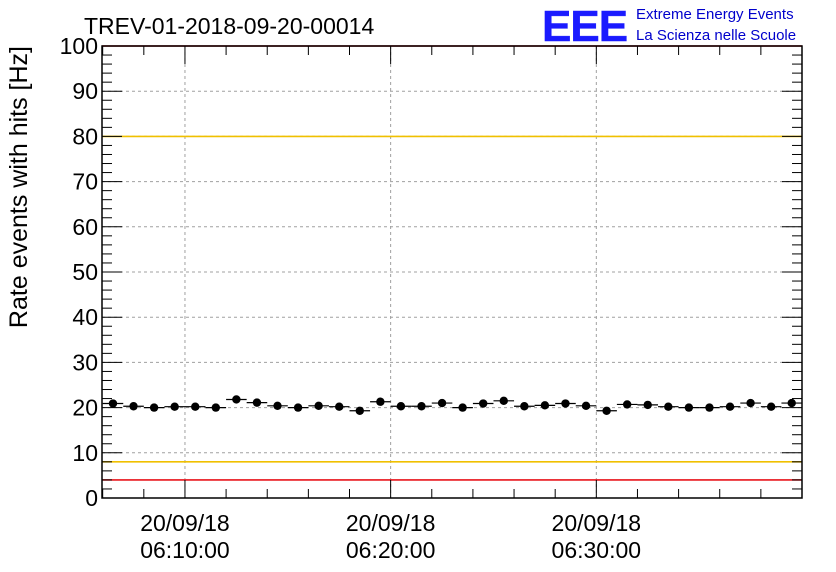 The height and width of the screenshot is (572, 836). Describe the element at coordinates (79, 46) in the screenshot. I see `y-tick-label: 100` at that location.